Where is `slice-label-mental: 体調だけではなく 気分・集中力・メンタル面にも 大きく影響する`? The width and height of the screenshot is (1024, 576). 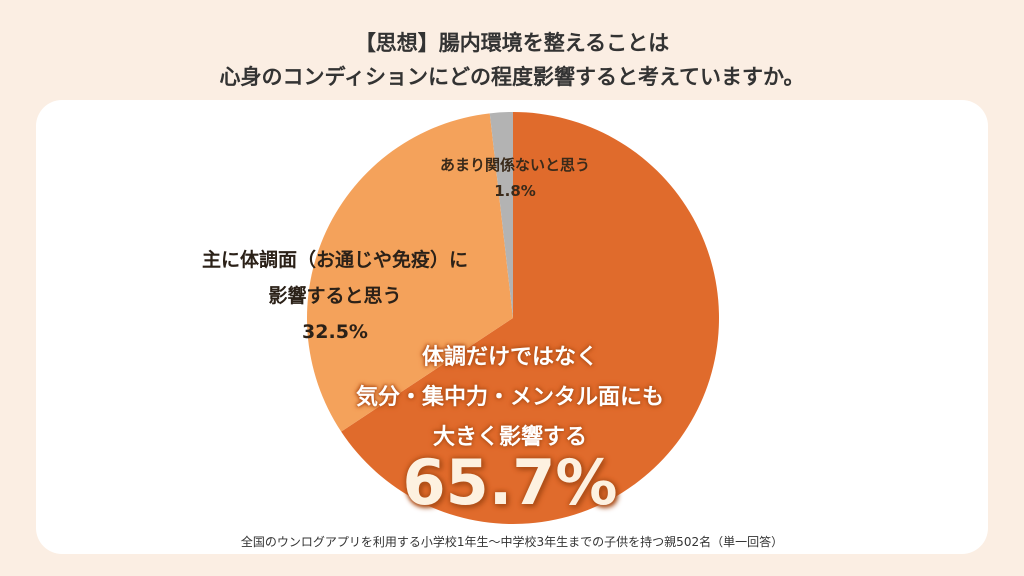 slice-label-mental: 体調だけではなく 気分・集中力・メンタル面にも 大きく影響する is located at coordinates (510, 398).